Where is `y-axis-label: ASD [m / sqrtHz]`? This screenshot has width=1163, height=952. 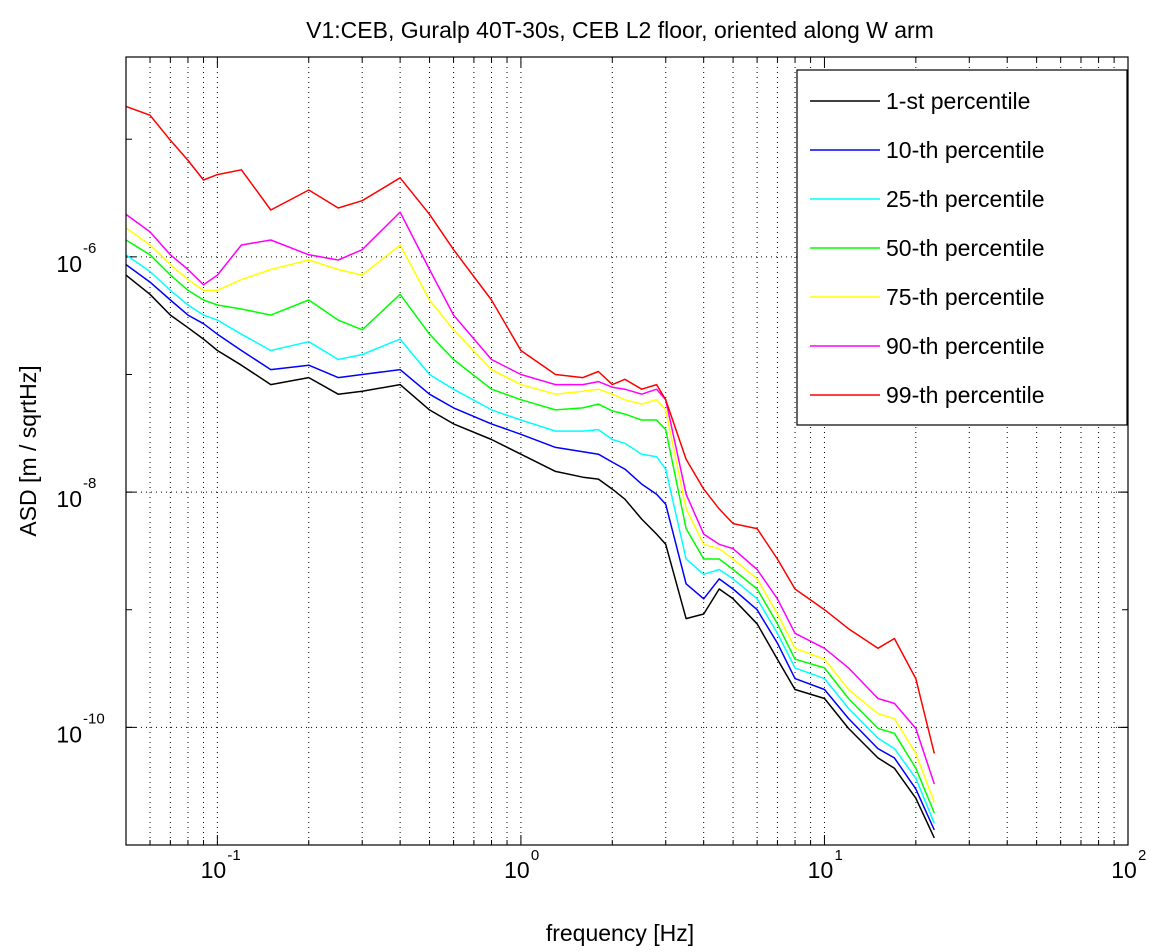
y-axis-label: ASD [m / sqrtHz] is located at coordinates (28, 450).